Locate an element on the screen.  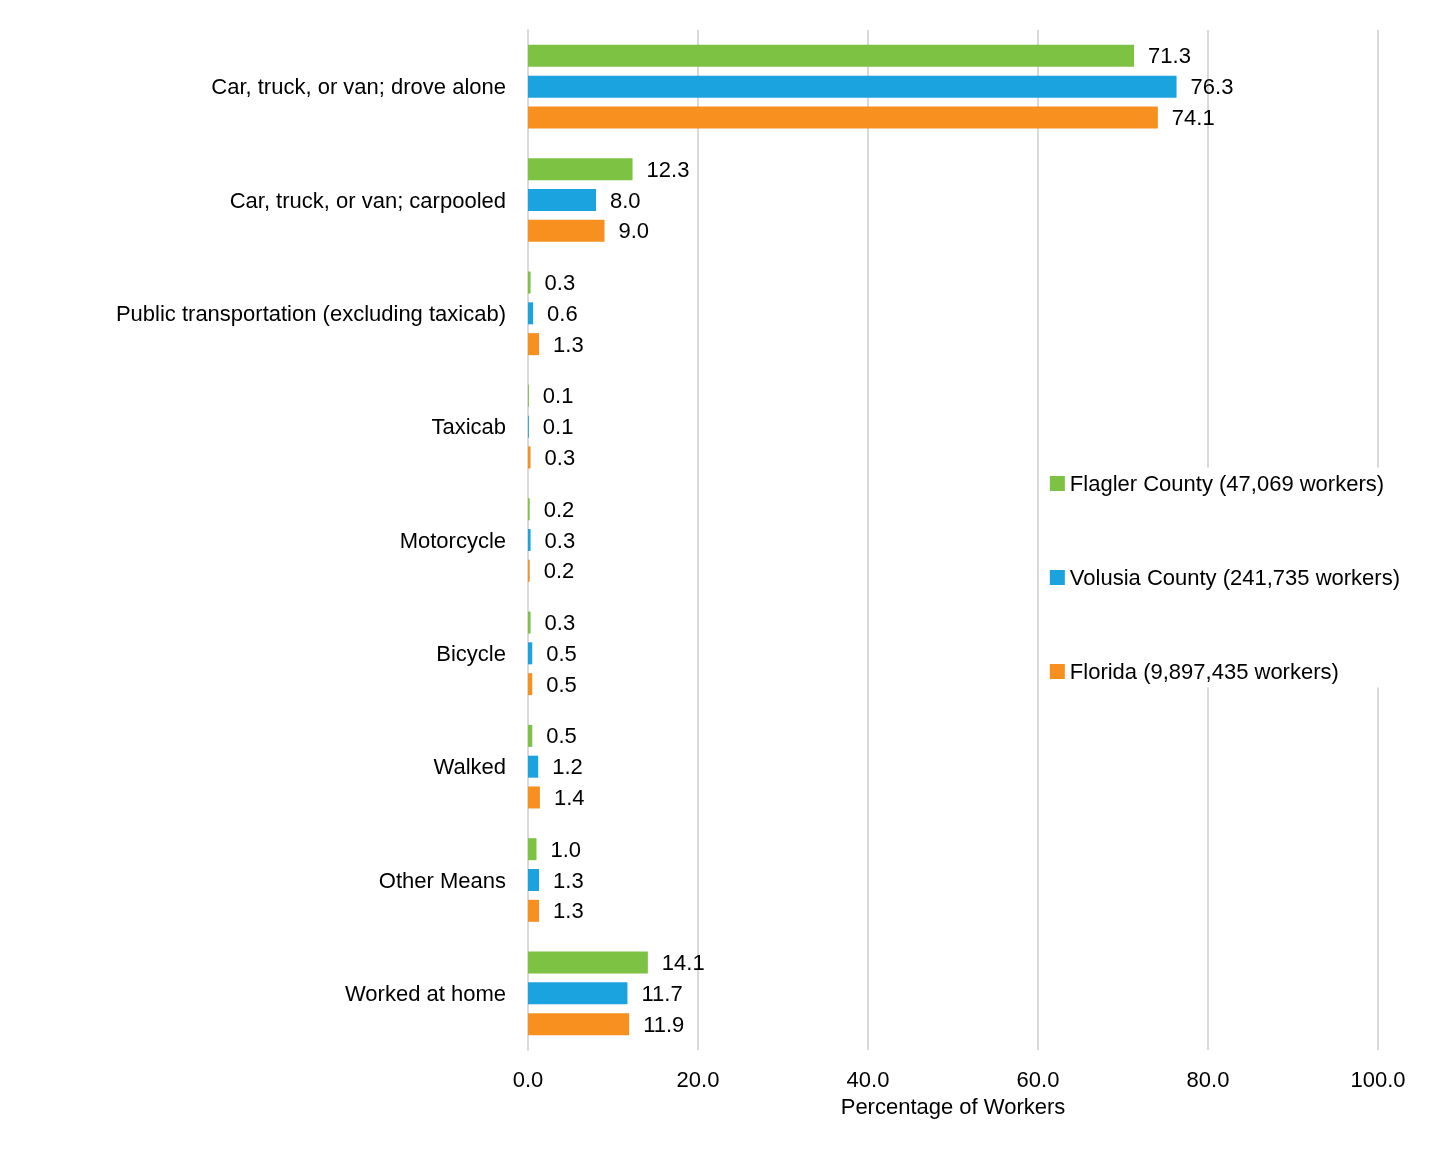
y-tick-label: Walked is located at coordinates (469, 767).